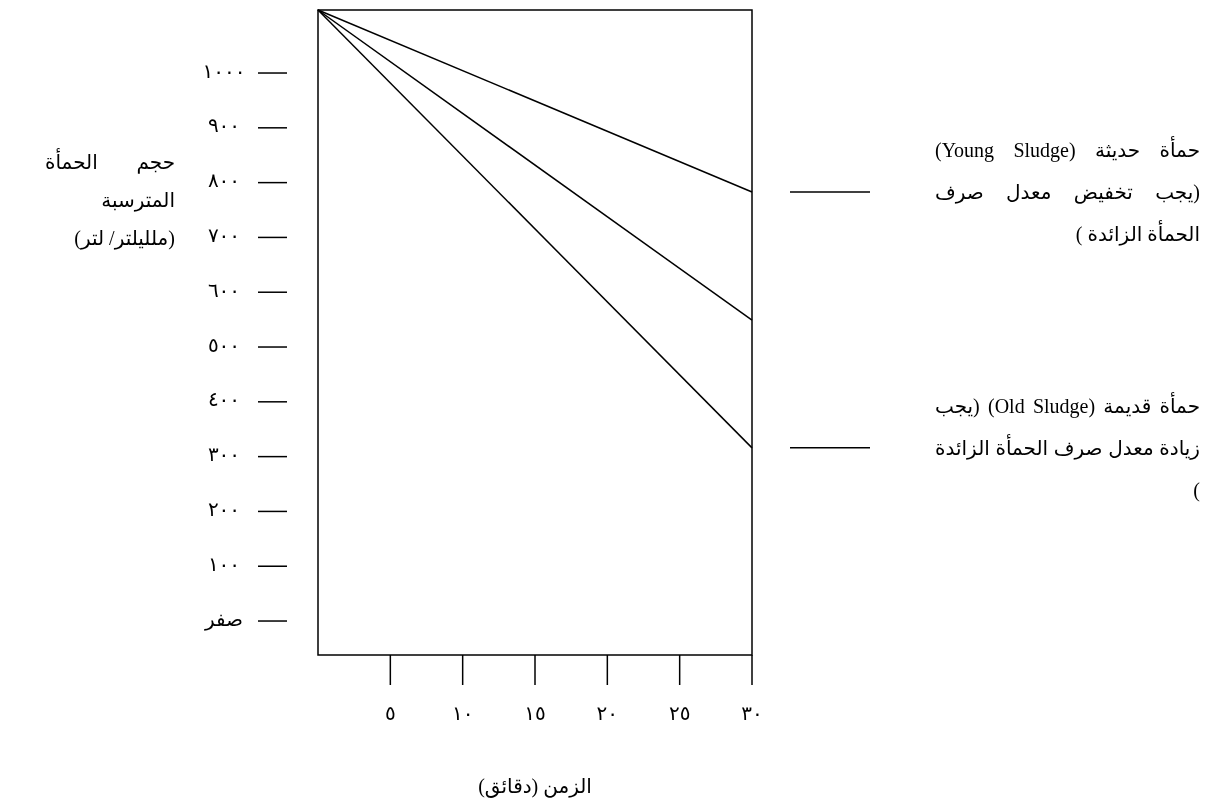 Image resolution: width=1228 pixels, height=812 pixels. What do you see at coordinates (224, 289) in the screenshot?
I see `y-tick-label: ٦٠٠` at bounding box center [224, 289].